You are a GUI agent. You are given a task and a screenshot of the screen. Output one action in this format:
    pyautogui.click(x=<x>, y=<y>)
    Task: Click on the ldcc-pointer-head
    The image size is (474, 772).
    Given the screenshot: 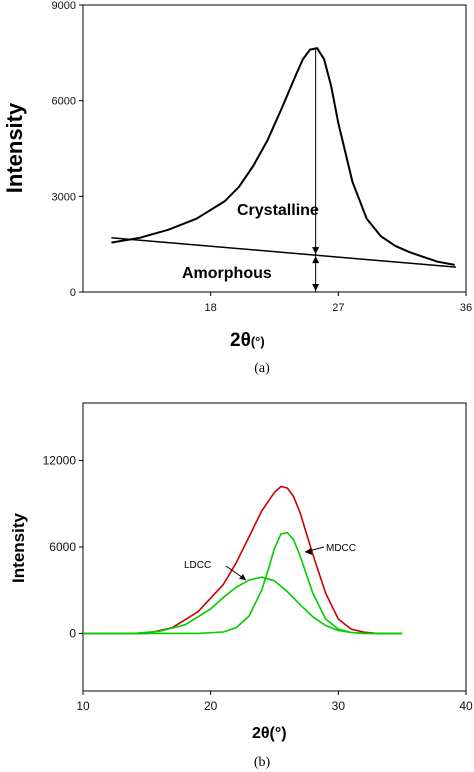 What is the action you would take?
    pyautogui.click(x=242, y=577)
    